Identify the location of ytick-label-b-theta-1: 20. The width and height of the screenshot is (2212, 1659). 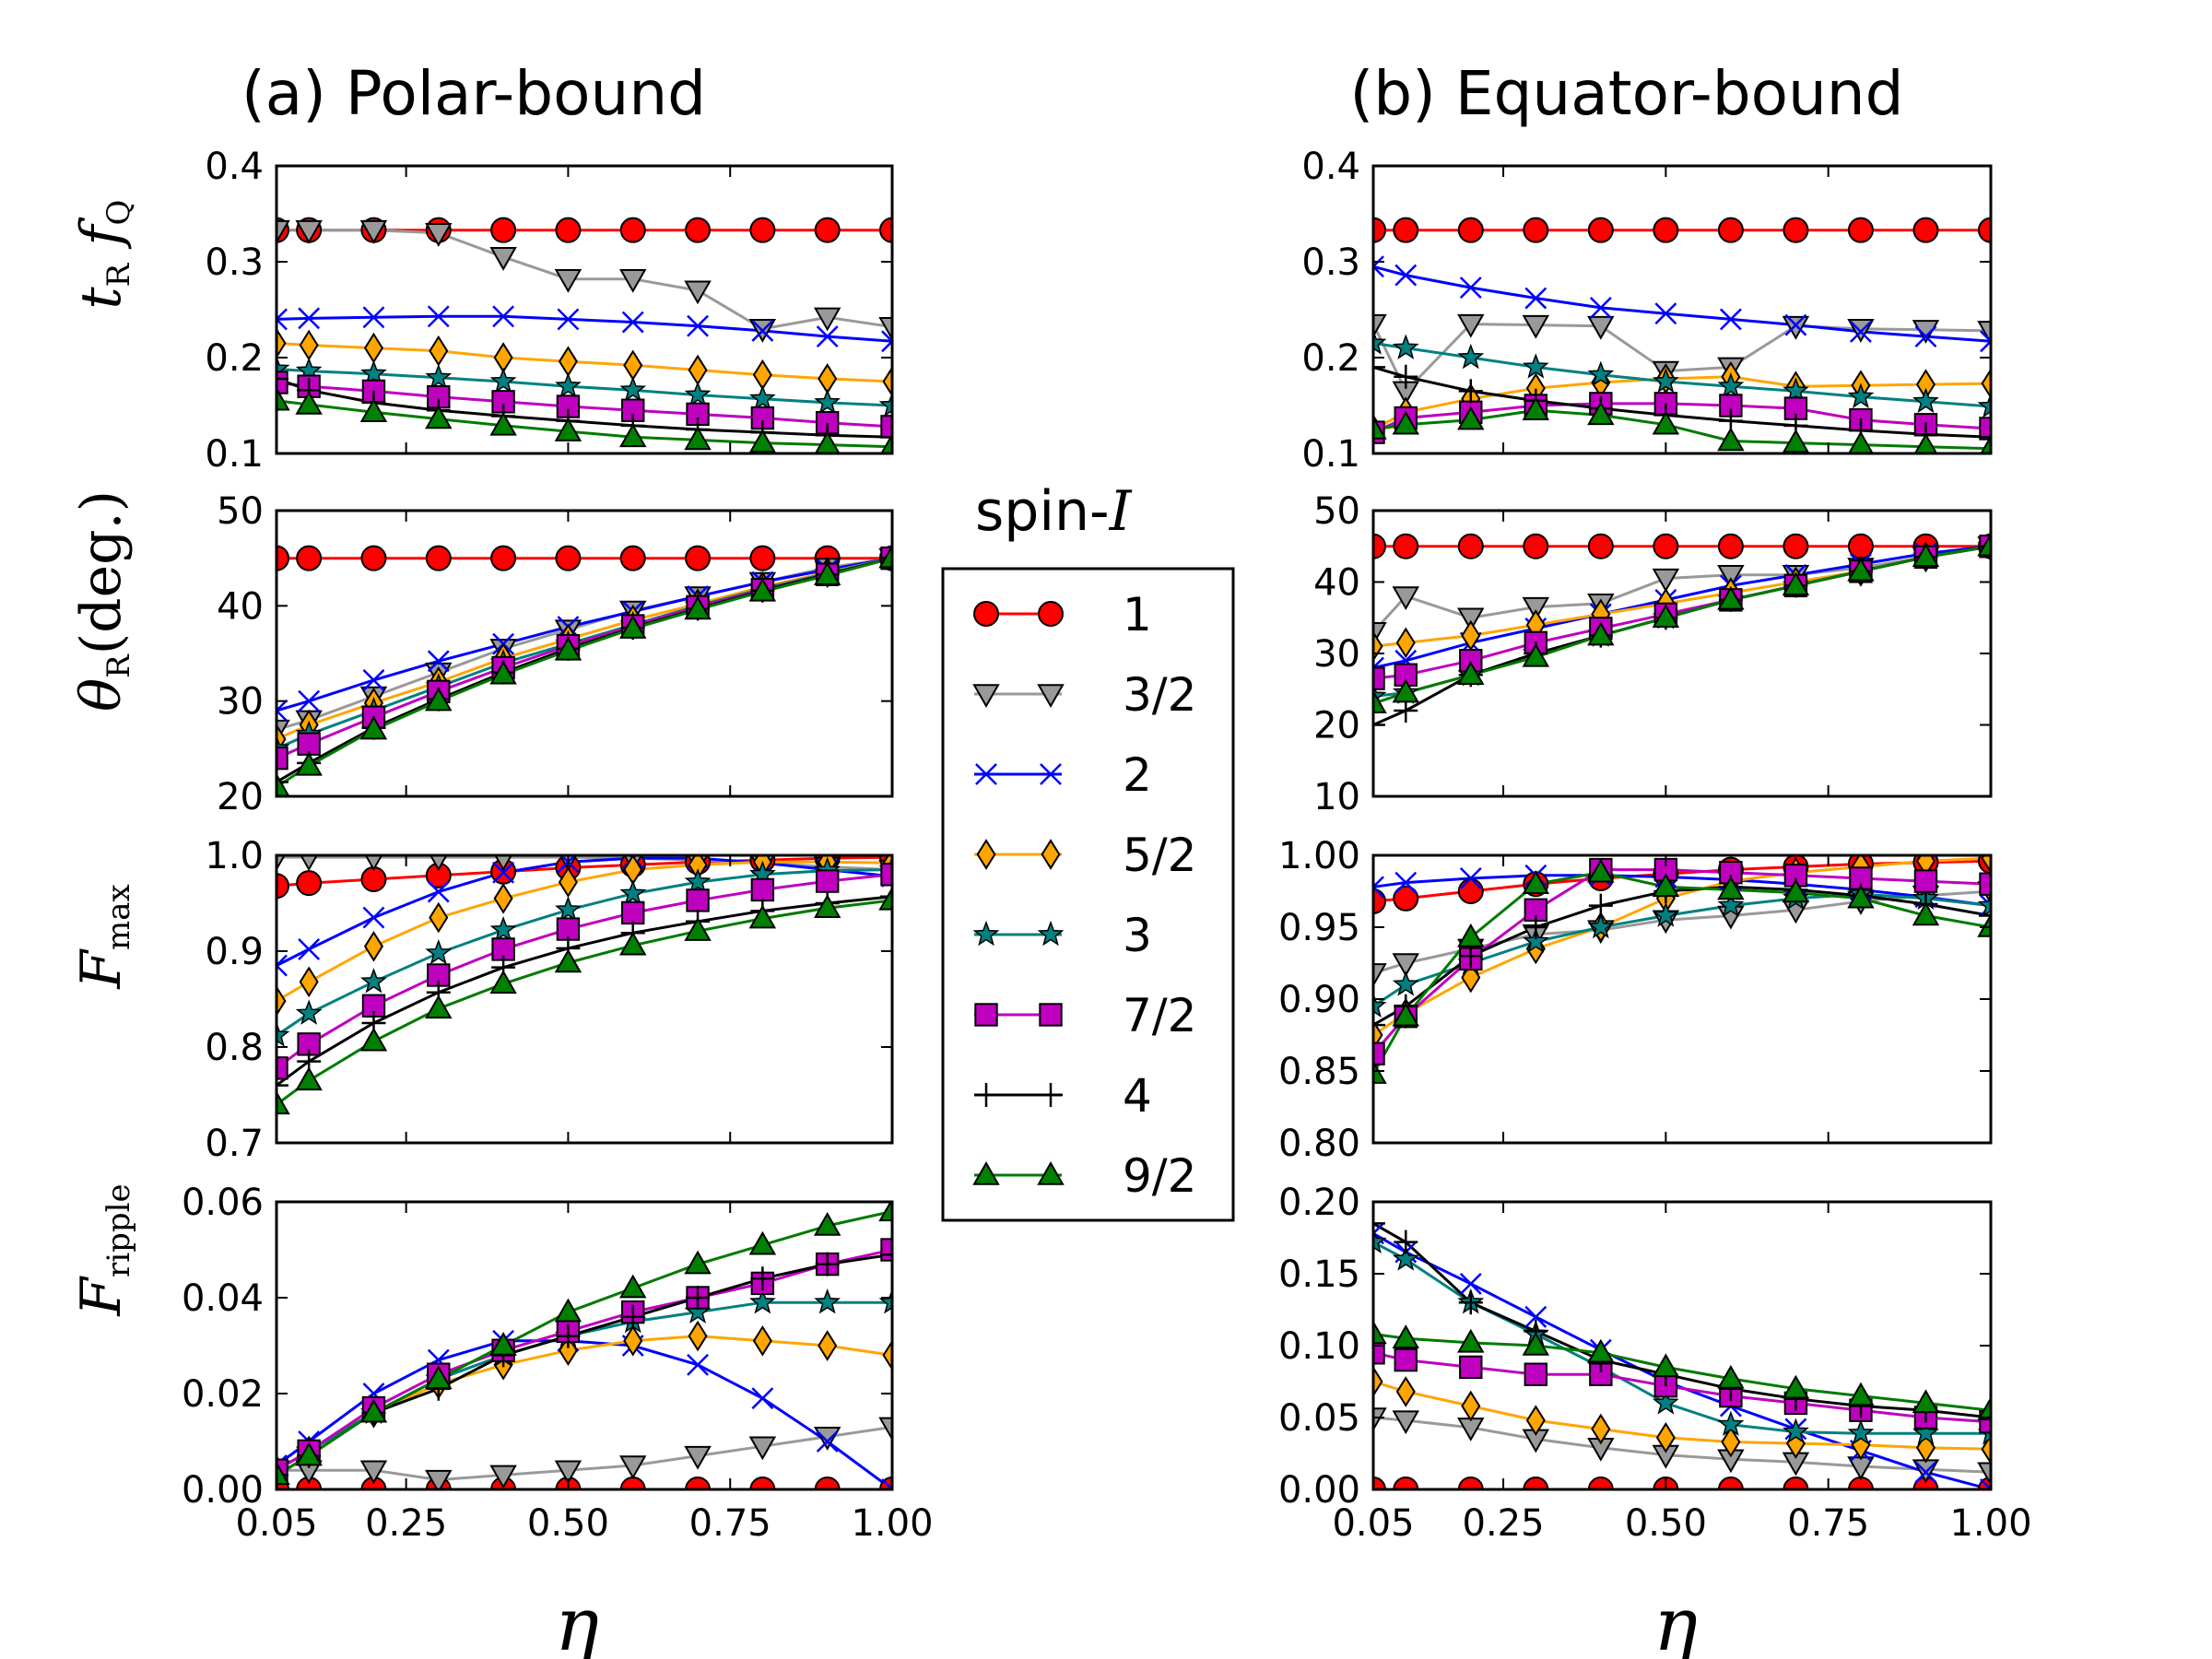
(1336, 726).